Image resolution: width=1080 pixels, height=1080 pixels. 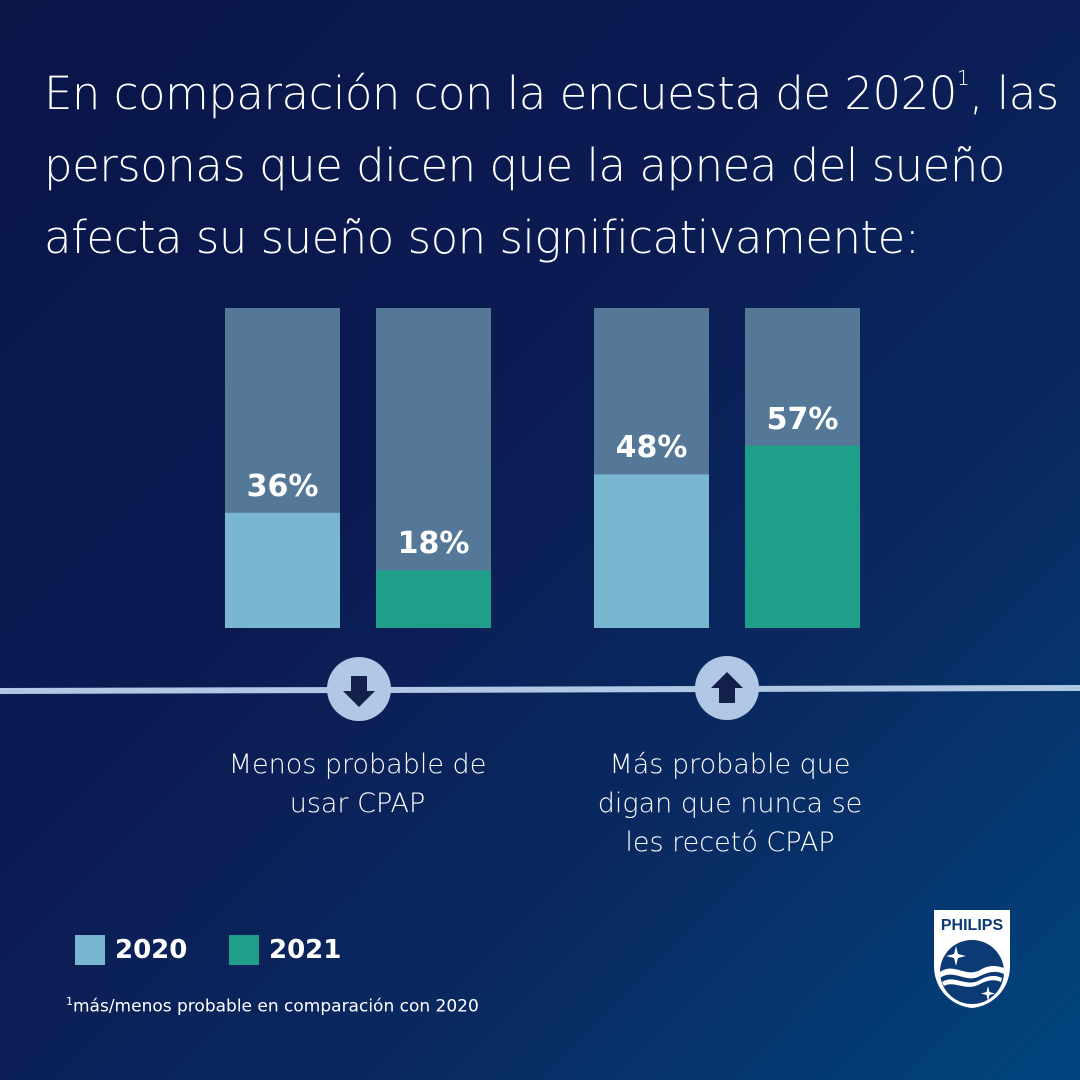 What do you see at coordinates (433, 544) in the screenshot?
I see `data-label-2021-1: 18%` at bounding box center [433, 544].